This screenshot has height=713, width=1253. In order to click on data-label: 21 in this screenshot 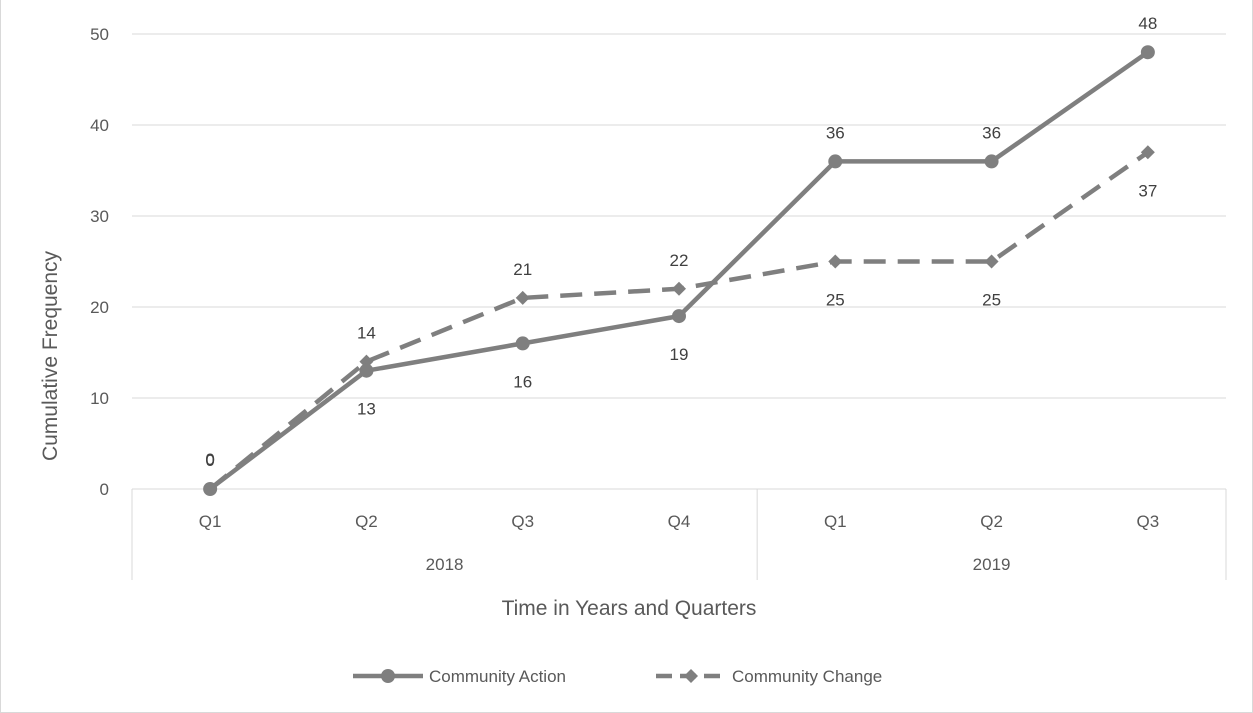, I will do `click(522, 269)`.